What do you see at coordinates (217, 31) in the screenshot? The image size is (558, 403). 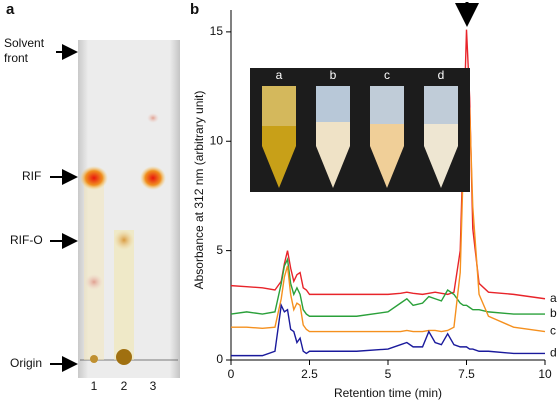 I see `y-tick-label: 15` at bounding box center [217, 31].